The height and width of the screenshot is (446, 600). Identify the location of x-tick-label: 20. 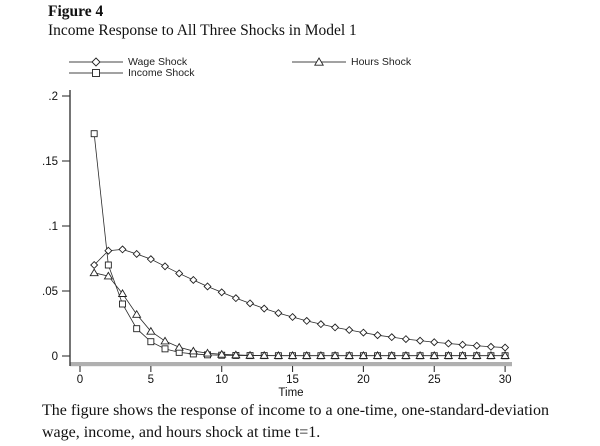
(363, 380).